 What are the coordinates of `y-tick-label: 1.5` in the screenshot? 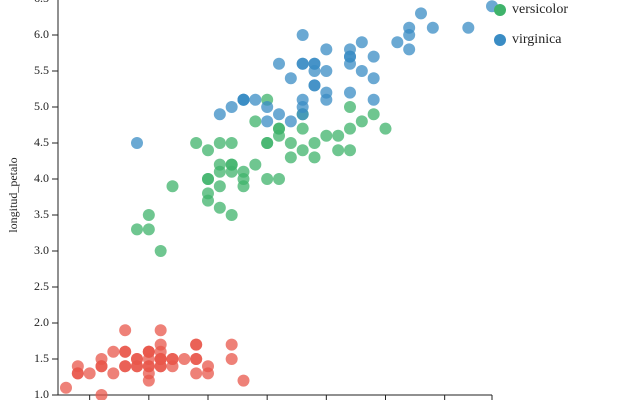 It's located at (41, 358).